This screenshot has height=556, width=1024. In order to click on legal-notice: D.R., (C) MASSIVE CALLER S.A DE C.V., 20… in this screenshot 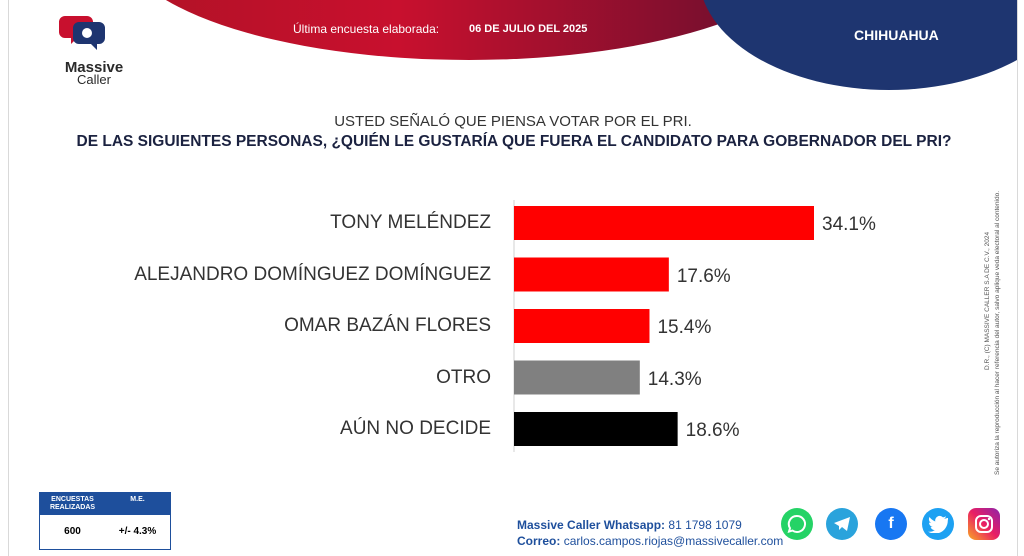, I will do `click(992, 333)`.